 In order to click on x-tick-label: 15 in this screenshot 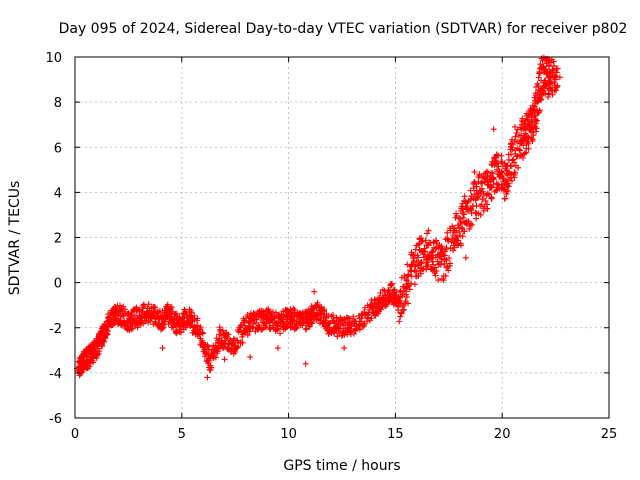, I will do `click(395, 434)`.